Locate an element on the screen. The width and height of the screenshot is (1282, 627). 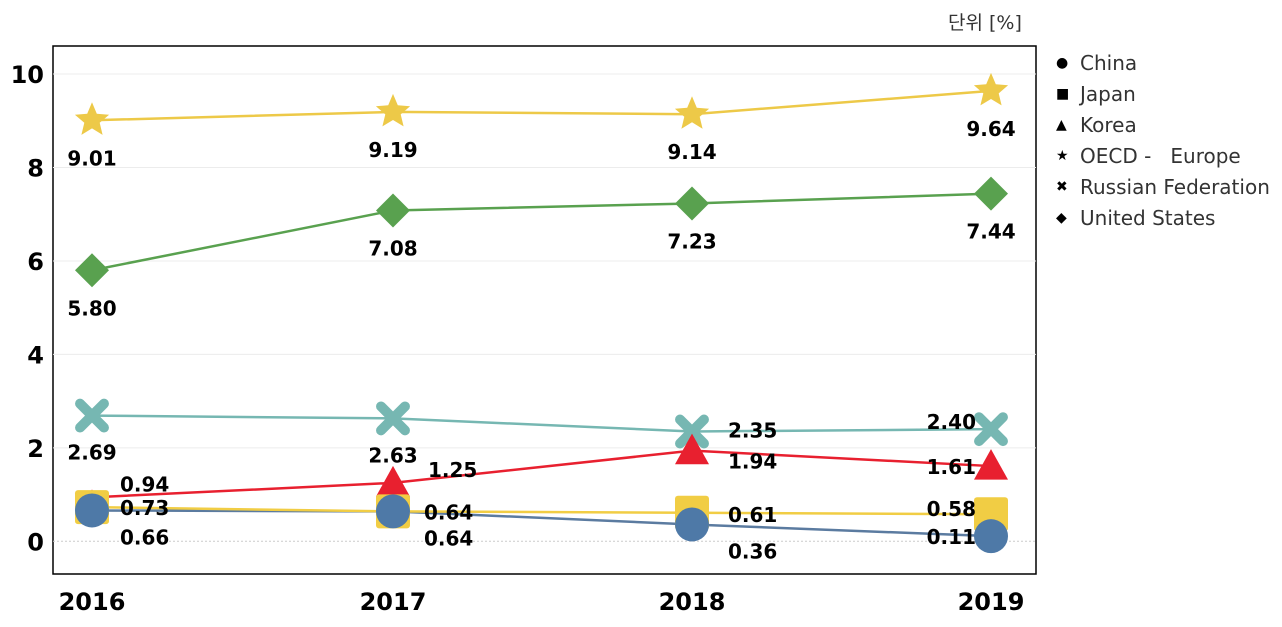
square-marker-icon: ■ is located at coordinates (1063, 93).